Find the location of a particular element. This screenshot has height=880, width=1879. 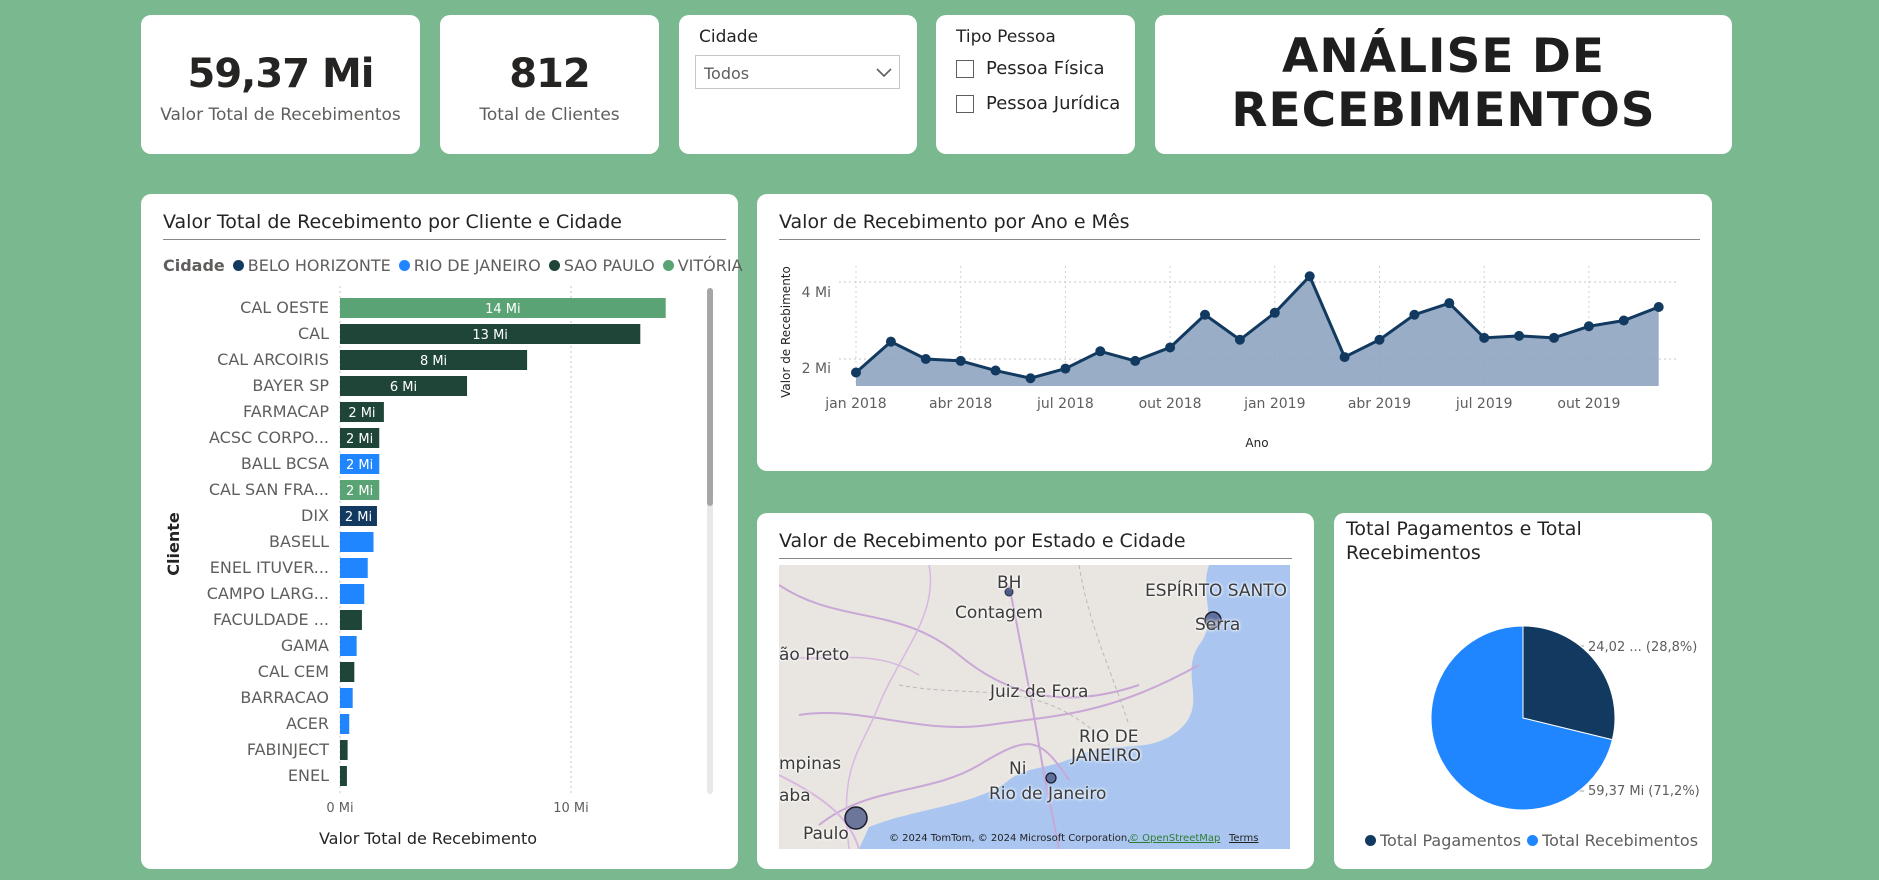

pie-chart-plot: 24,02 ... (28,8%) 59,37 Mi (71,2%) is located at coordinates (1565, 718).